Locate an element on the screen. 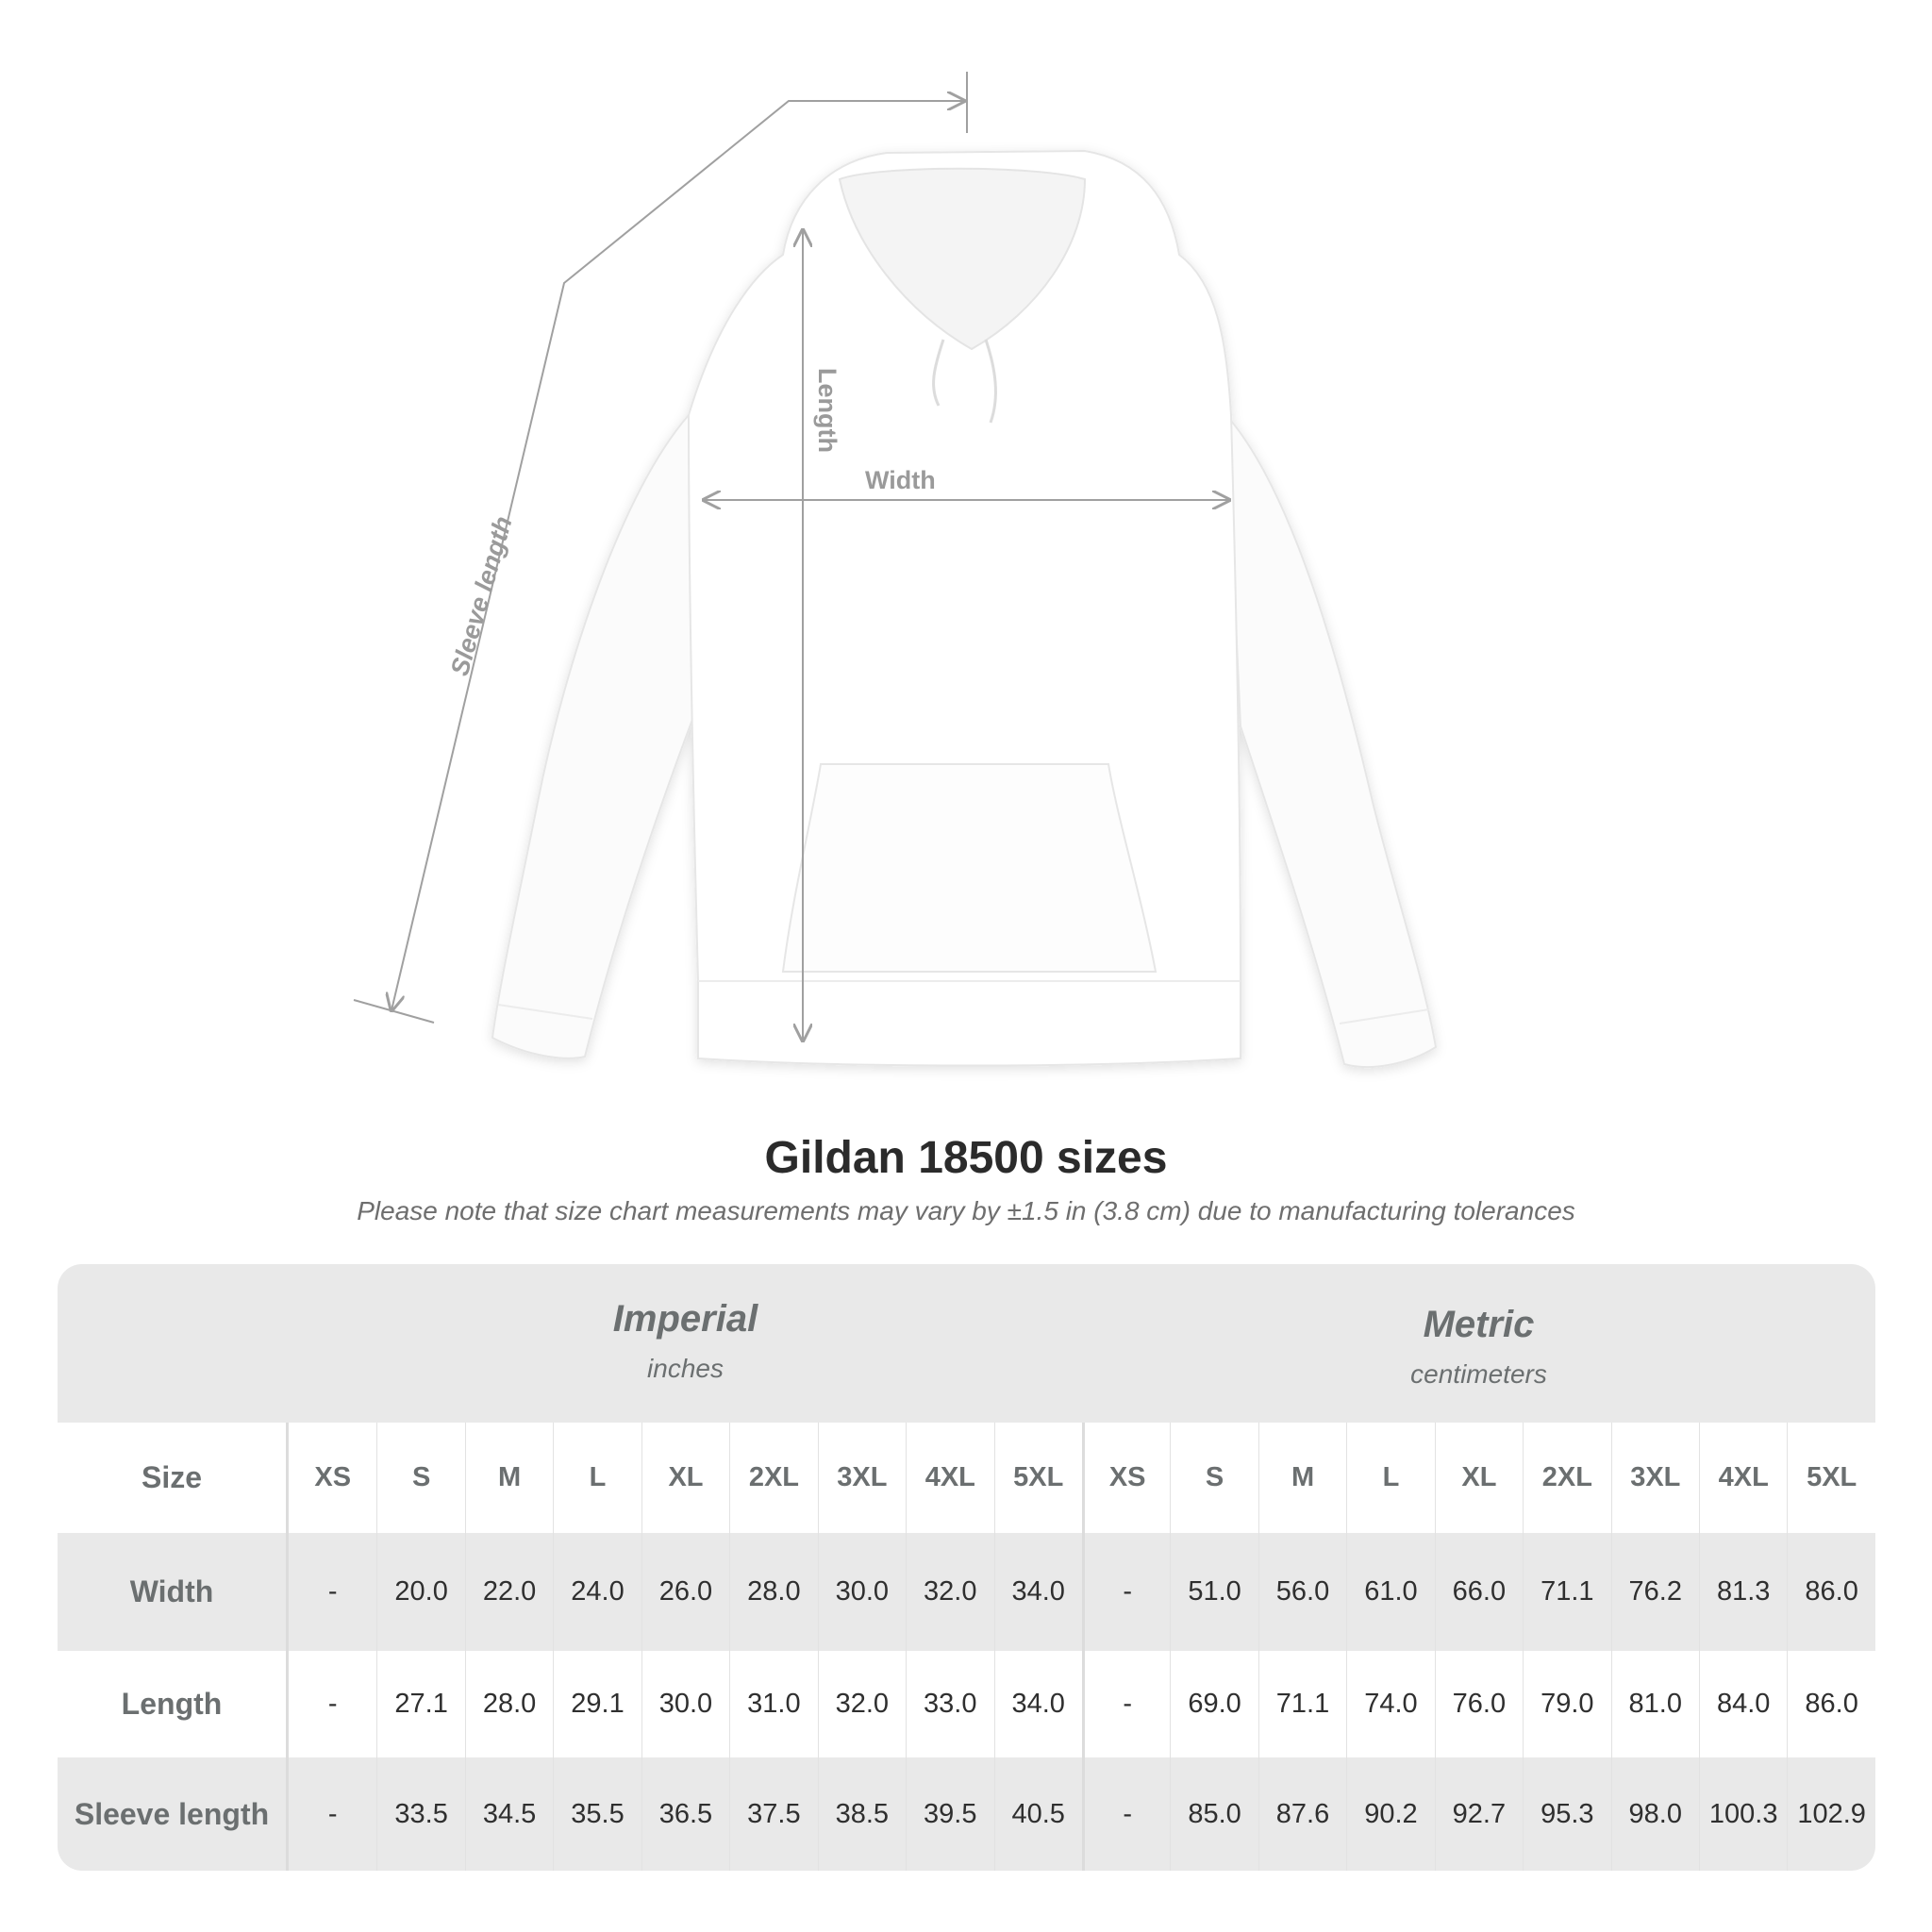 The image size is (1932, 1932). row-label: Size is located at coordinates (174, 1478).